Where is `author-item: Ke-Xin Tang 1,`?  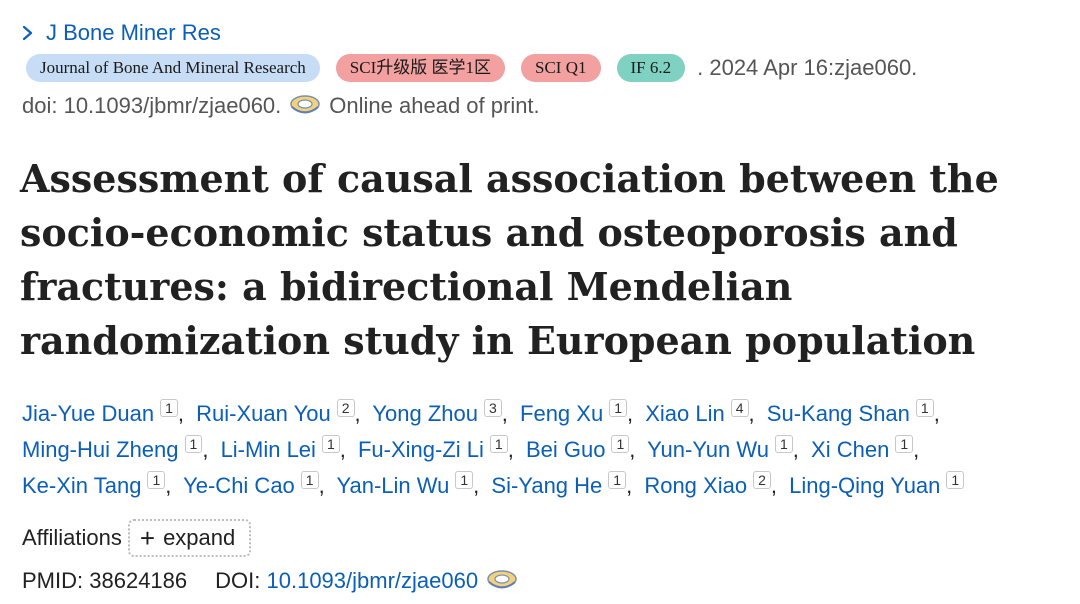 author-item: Ke-Xin Tang 1, is located at coordinates (99, 484).